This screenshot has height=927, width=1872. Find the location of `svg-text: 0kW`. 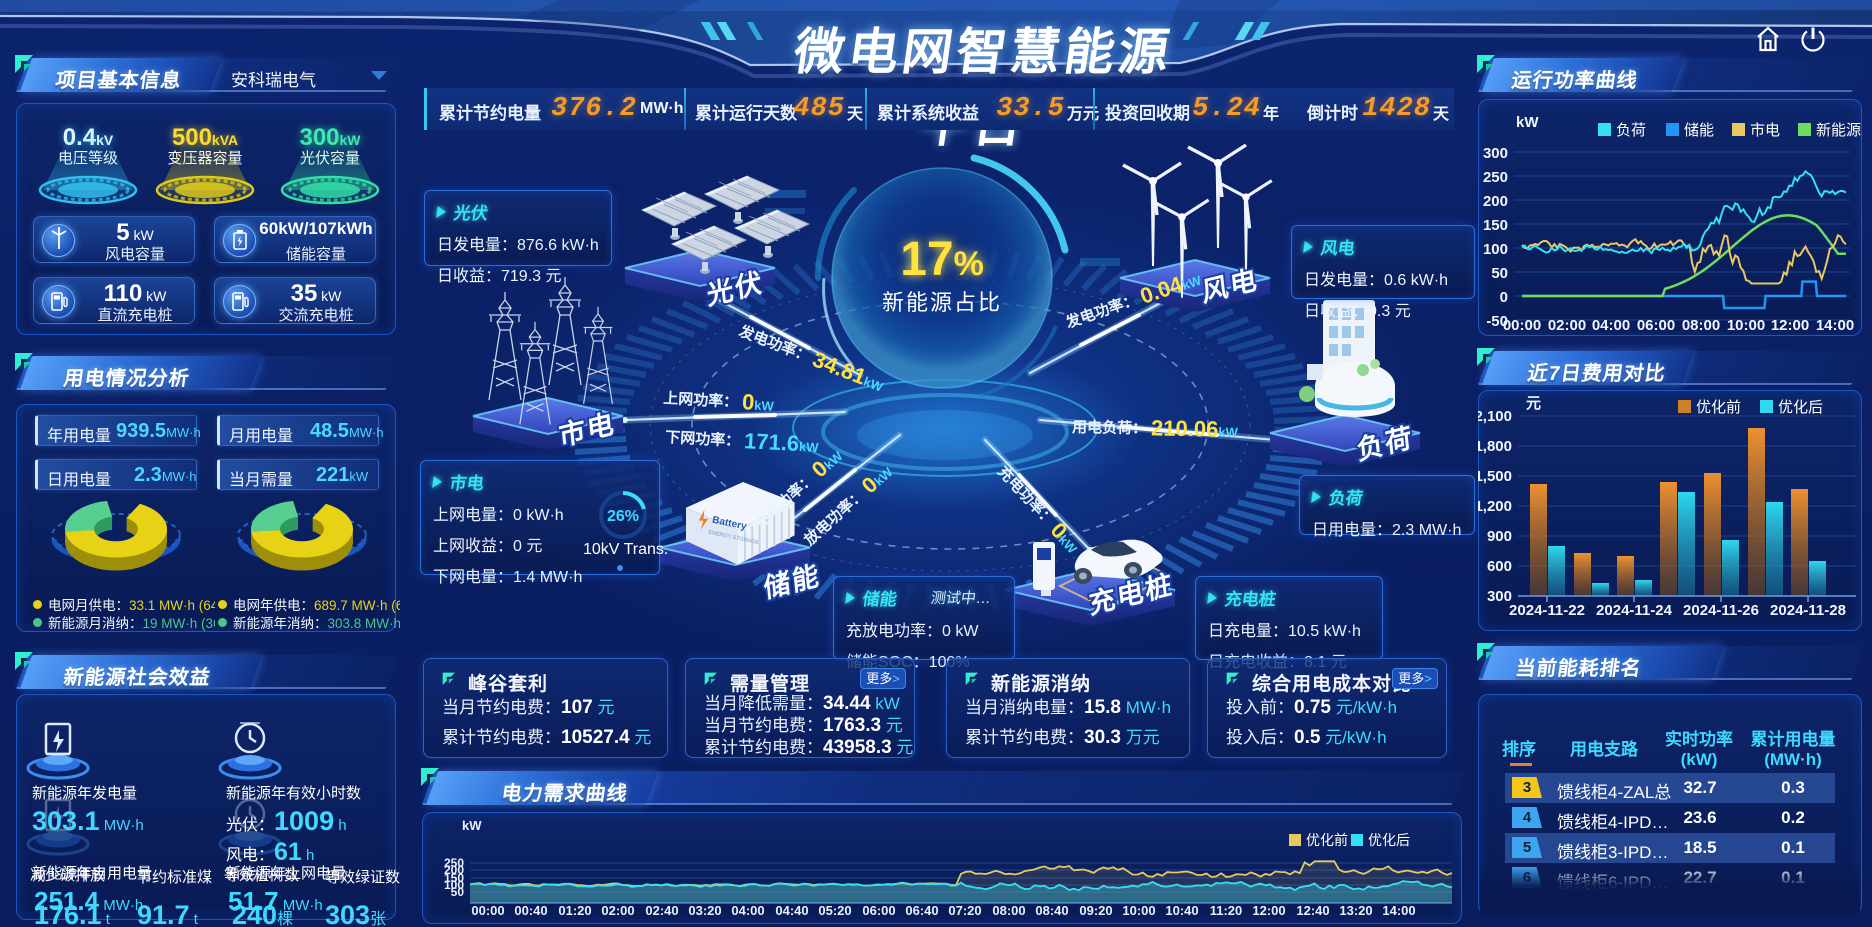

svg-text: 0kW is located at coordinates (759, 402).